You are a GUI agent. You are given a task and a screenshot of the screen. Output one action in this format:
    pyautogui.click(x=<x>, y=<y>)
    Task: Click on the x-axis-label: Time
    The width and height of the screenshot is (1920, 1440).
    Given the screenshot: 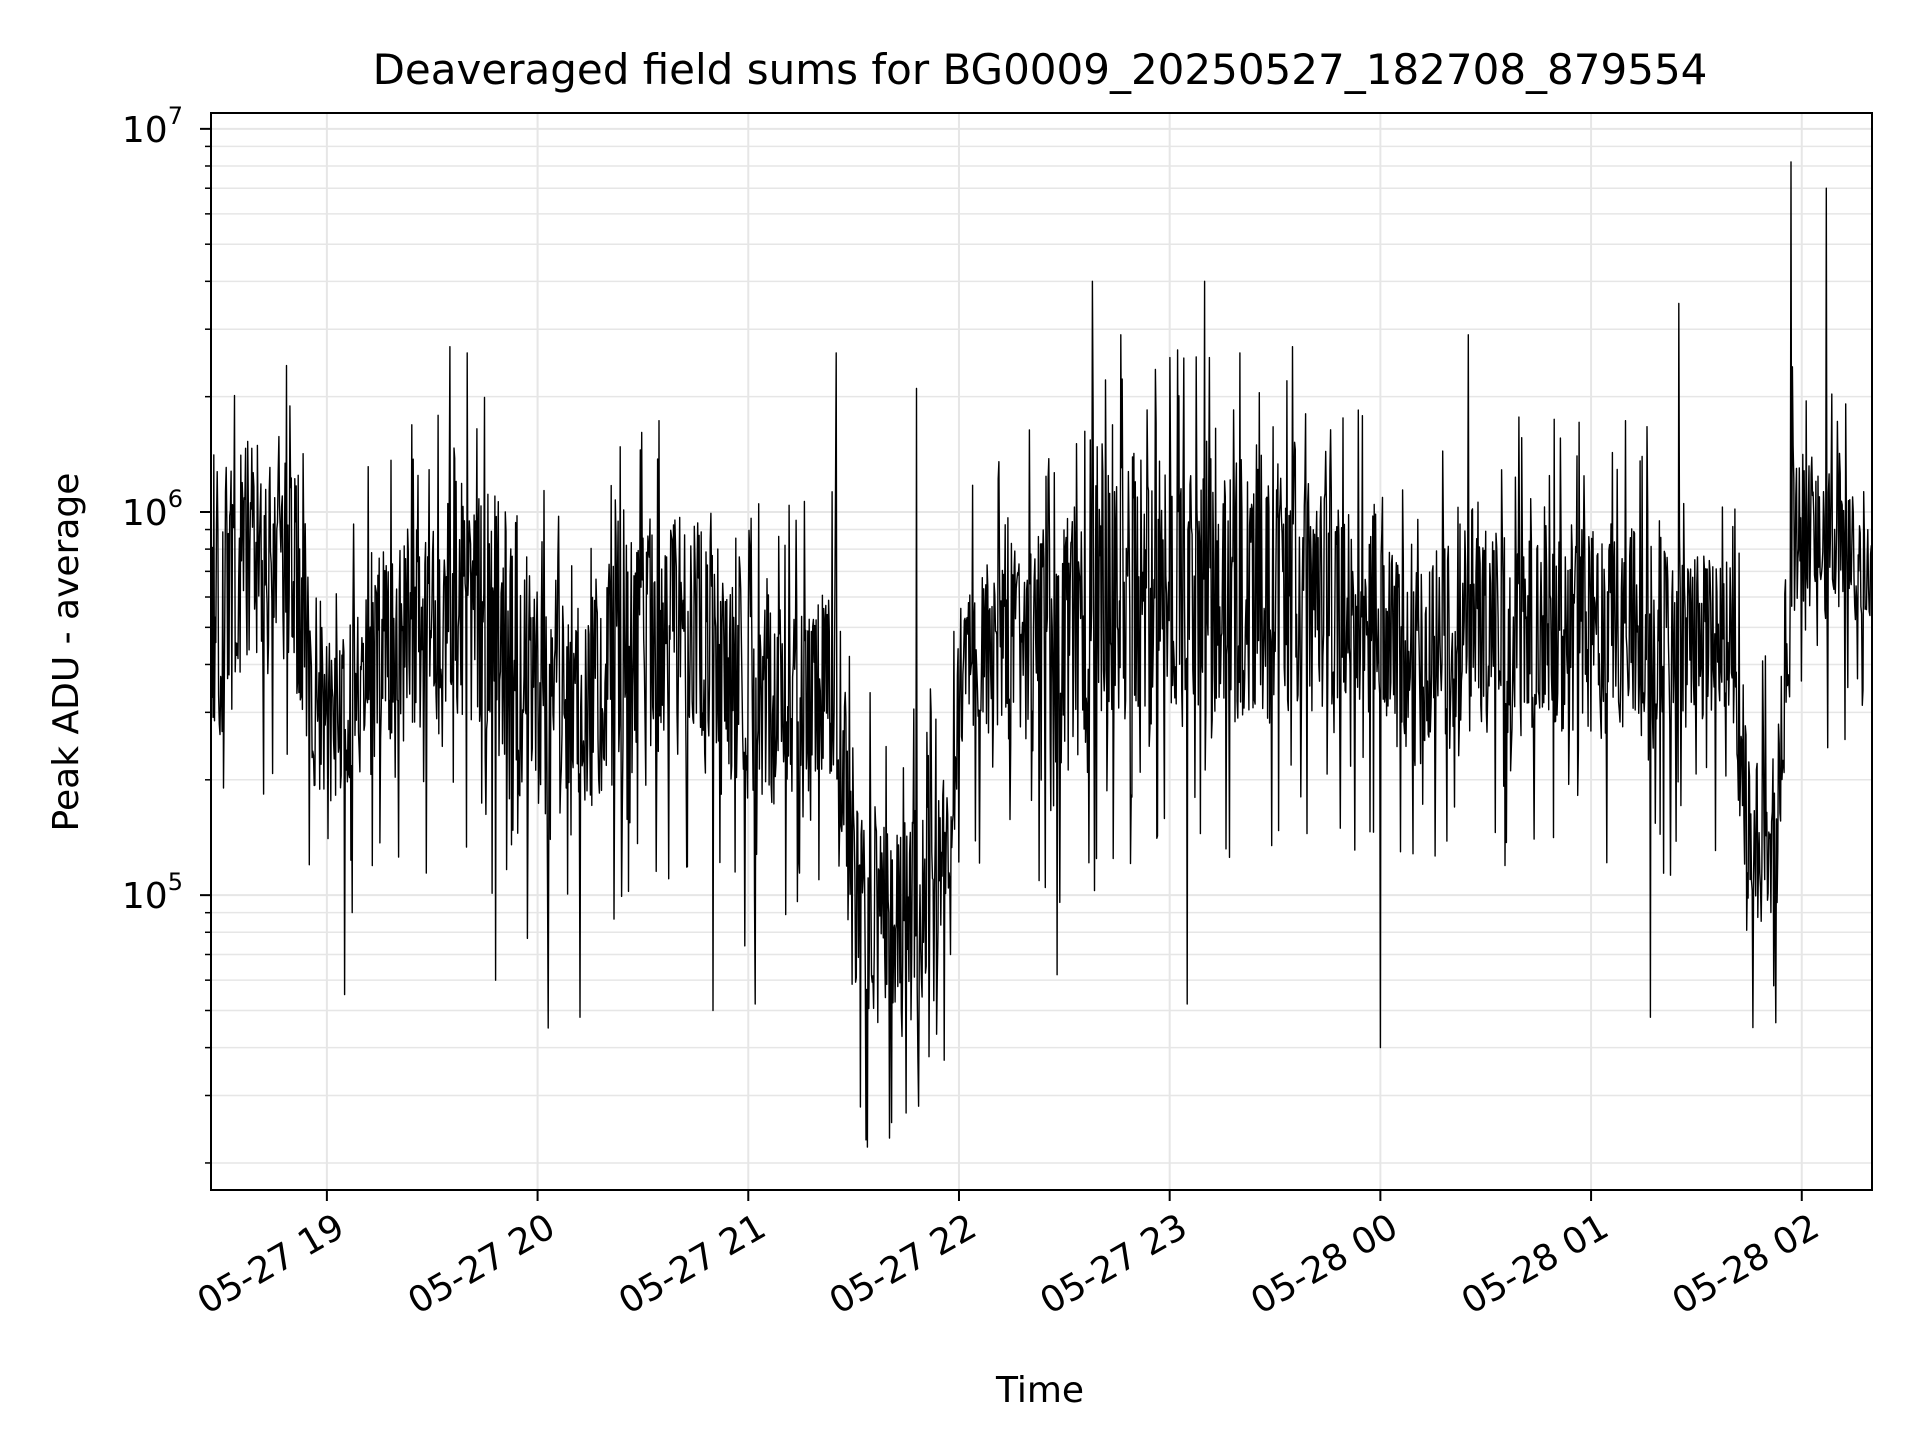 What is the action you would take?
    pyautogui.click(x=1039, y=1390)
    